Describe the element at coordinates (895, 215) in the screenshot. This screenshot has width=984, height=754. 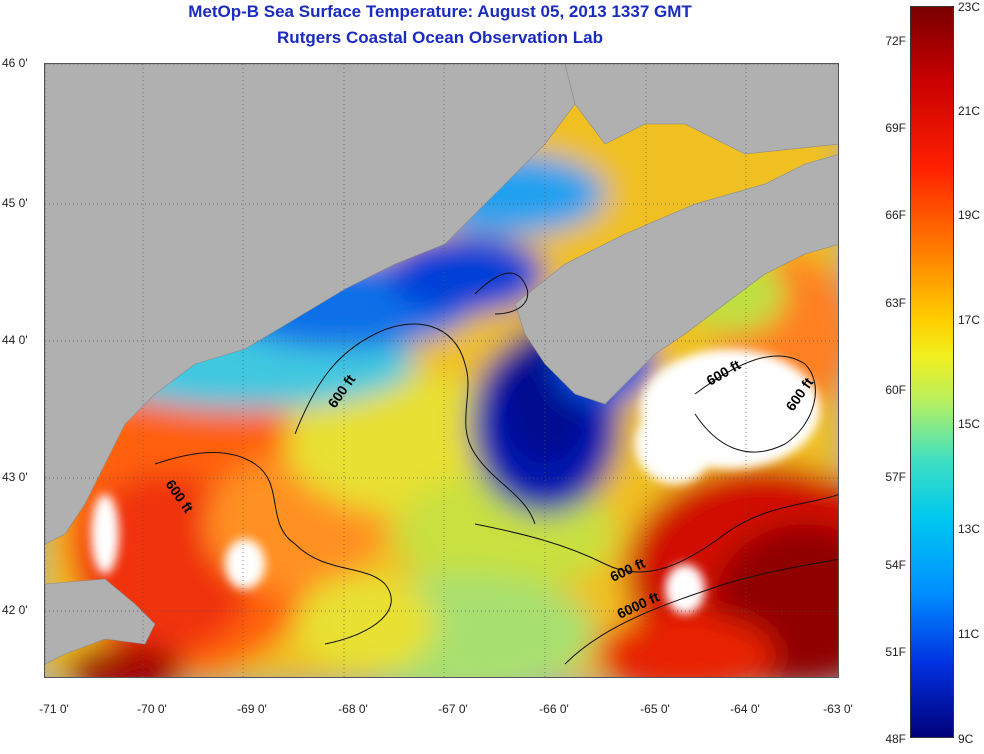
I see `colorbar-label-f: 66F` at that location.